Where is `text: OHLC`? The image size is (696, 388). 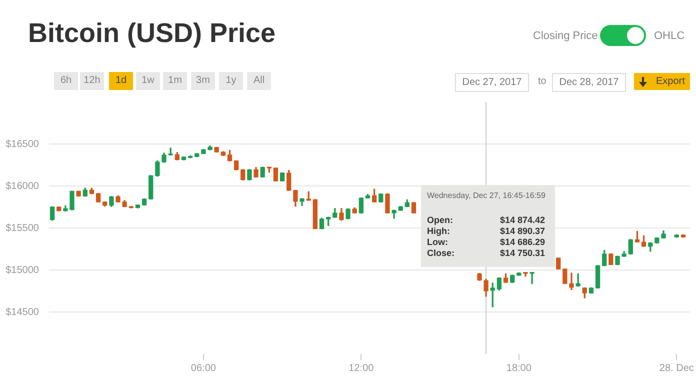
text: OHLC is located at coordinates (669, 36).